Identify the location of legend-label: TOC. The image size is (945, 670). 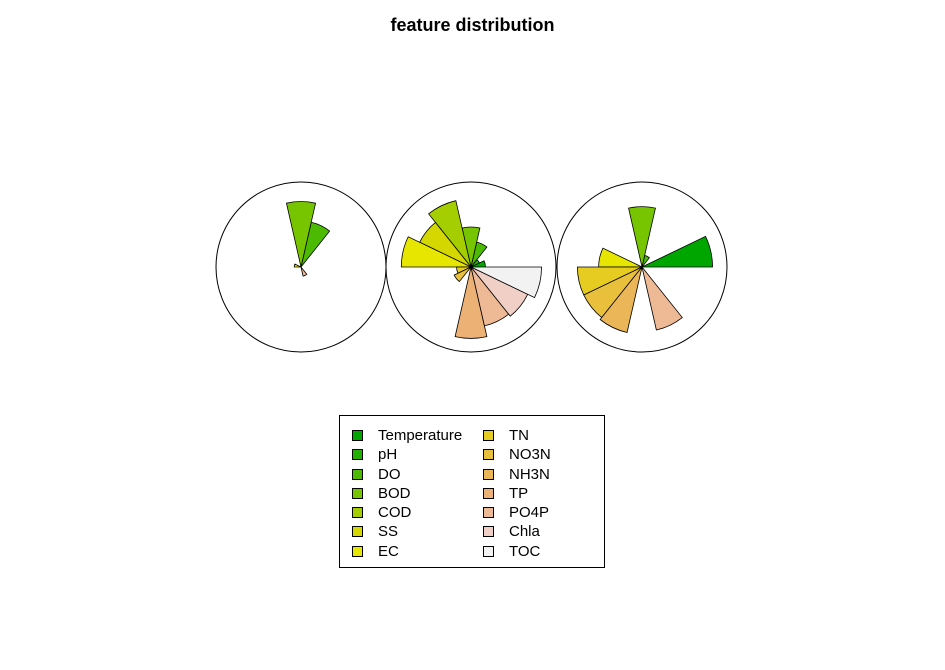
(525, 551).